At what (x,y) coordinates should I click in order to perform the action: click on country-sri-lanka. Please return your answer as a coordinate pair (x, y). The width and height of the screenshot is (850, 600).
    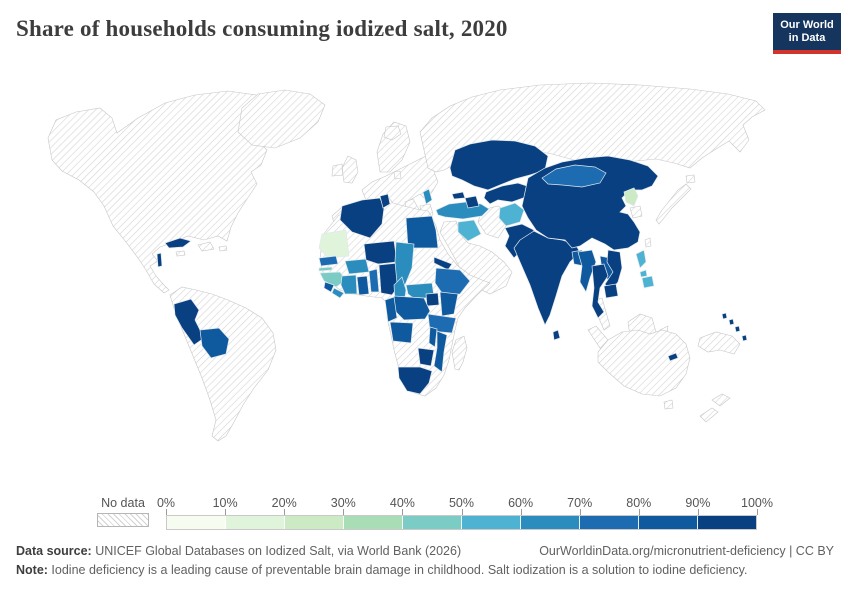
    Looking at the image, I should click on (556, 335).